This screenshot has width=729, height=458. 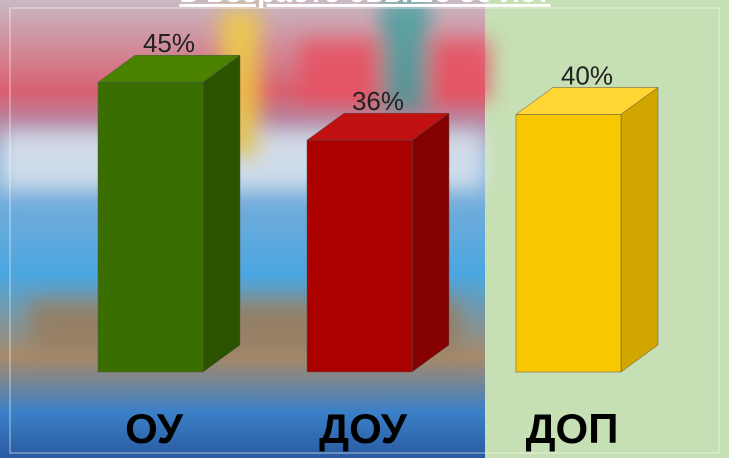 I want to click on value-label: 45%, so click(x=169, y=43).